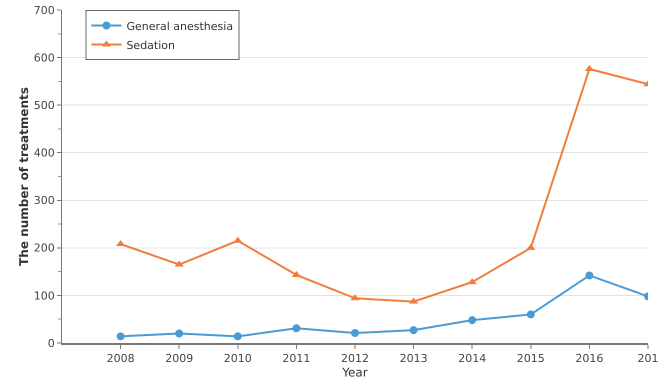 The image size is (668, 391). What do you see at coordinates (120, 359) in the screenshot?
I see `x-tick-label: 2008` at bounding box center [120, 359].